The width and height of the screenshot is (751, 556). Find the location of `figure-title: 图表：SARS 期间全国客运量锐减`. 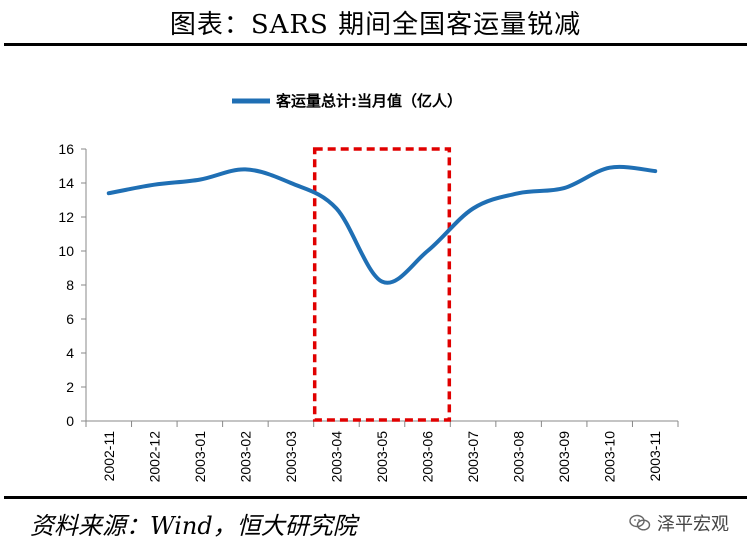

figure-title: 图表：SARS 期间全国客运量锐减 is located at coordinates (375, 25).